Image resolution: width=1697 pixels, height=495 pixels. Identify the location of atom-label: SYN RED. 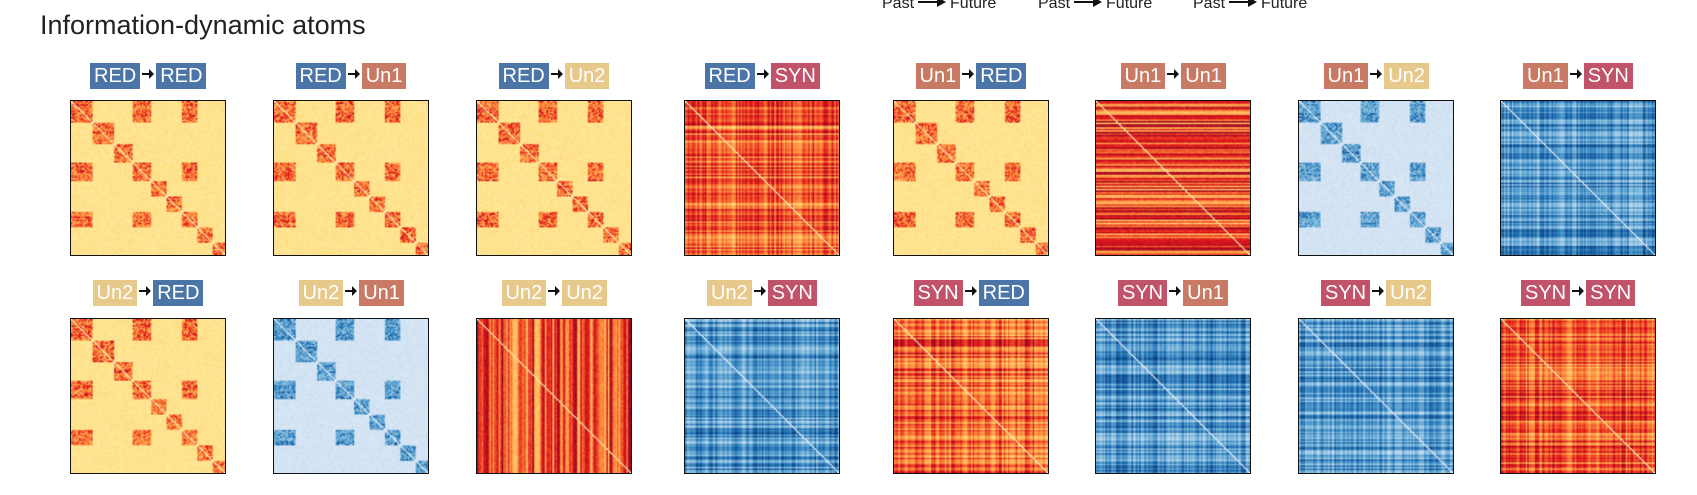
(971, 293).